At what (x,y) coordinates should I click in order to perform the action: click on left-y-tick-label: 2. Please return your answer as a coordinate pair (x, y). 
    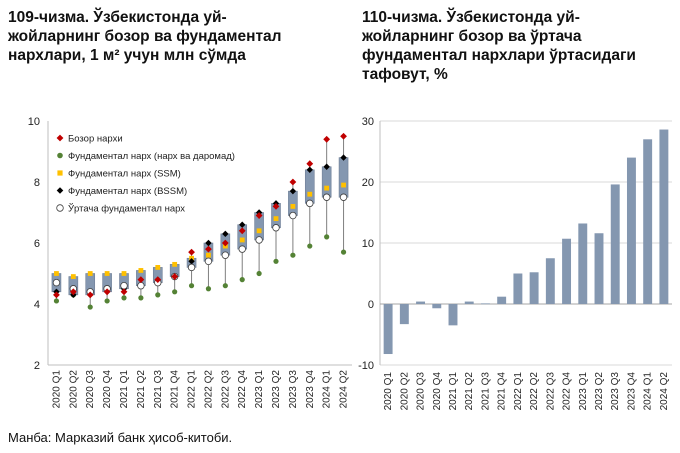
    Looking at the image, I should click on (37, 366).